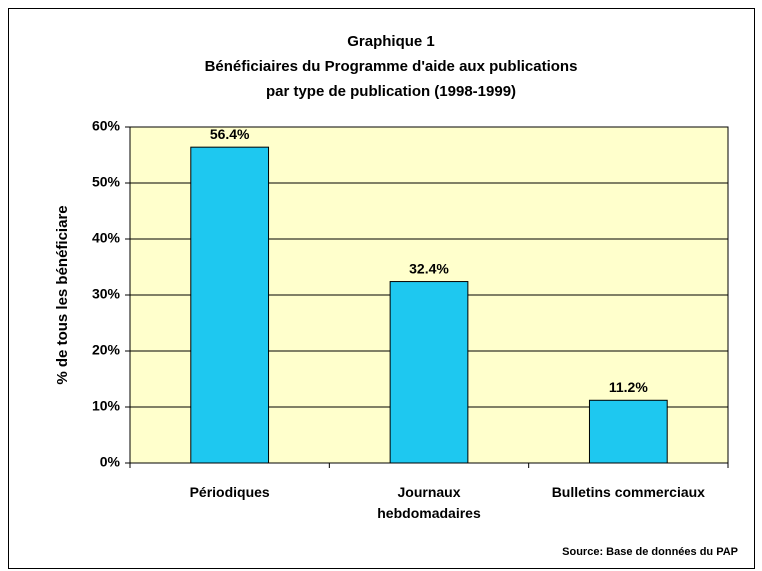  What do you see at coordinates (106, 238) in the screenshot?
I see `y-tick-label: 40%` at bounding box center [106, 238].